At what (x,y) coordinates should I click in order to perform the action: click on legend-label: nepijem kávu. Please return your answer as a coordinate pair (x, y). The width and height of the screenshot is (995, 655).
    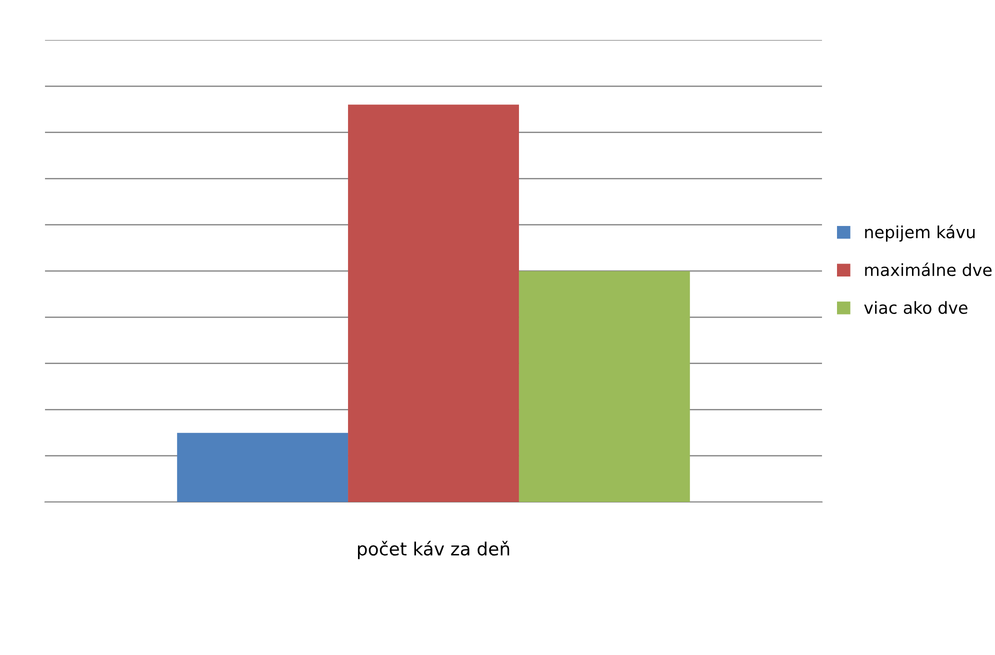
    Looking at the image, I should click on (920, 233).